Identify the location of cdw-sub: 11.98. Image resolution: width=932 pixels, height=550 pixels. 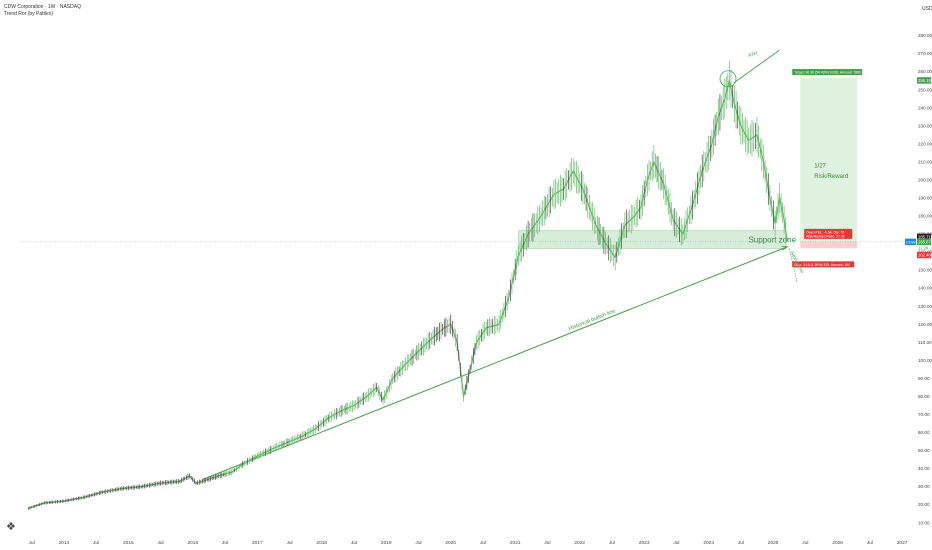
(923, 247).